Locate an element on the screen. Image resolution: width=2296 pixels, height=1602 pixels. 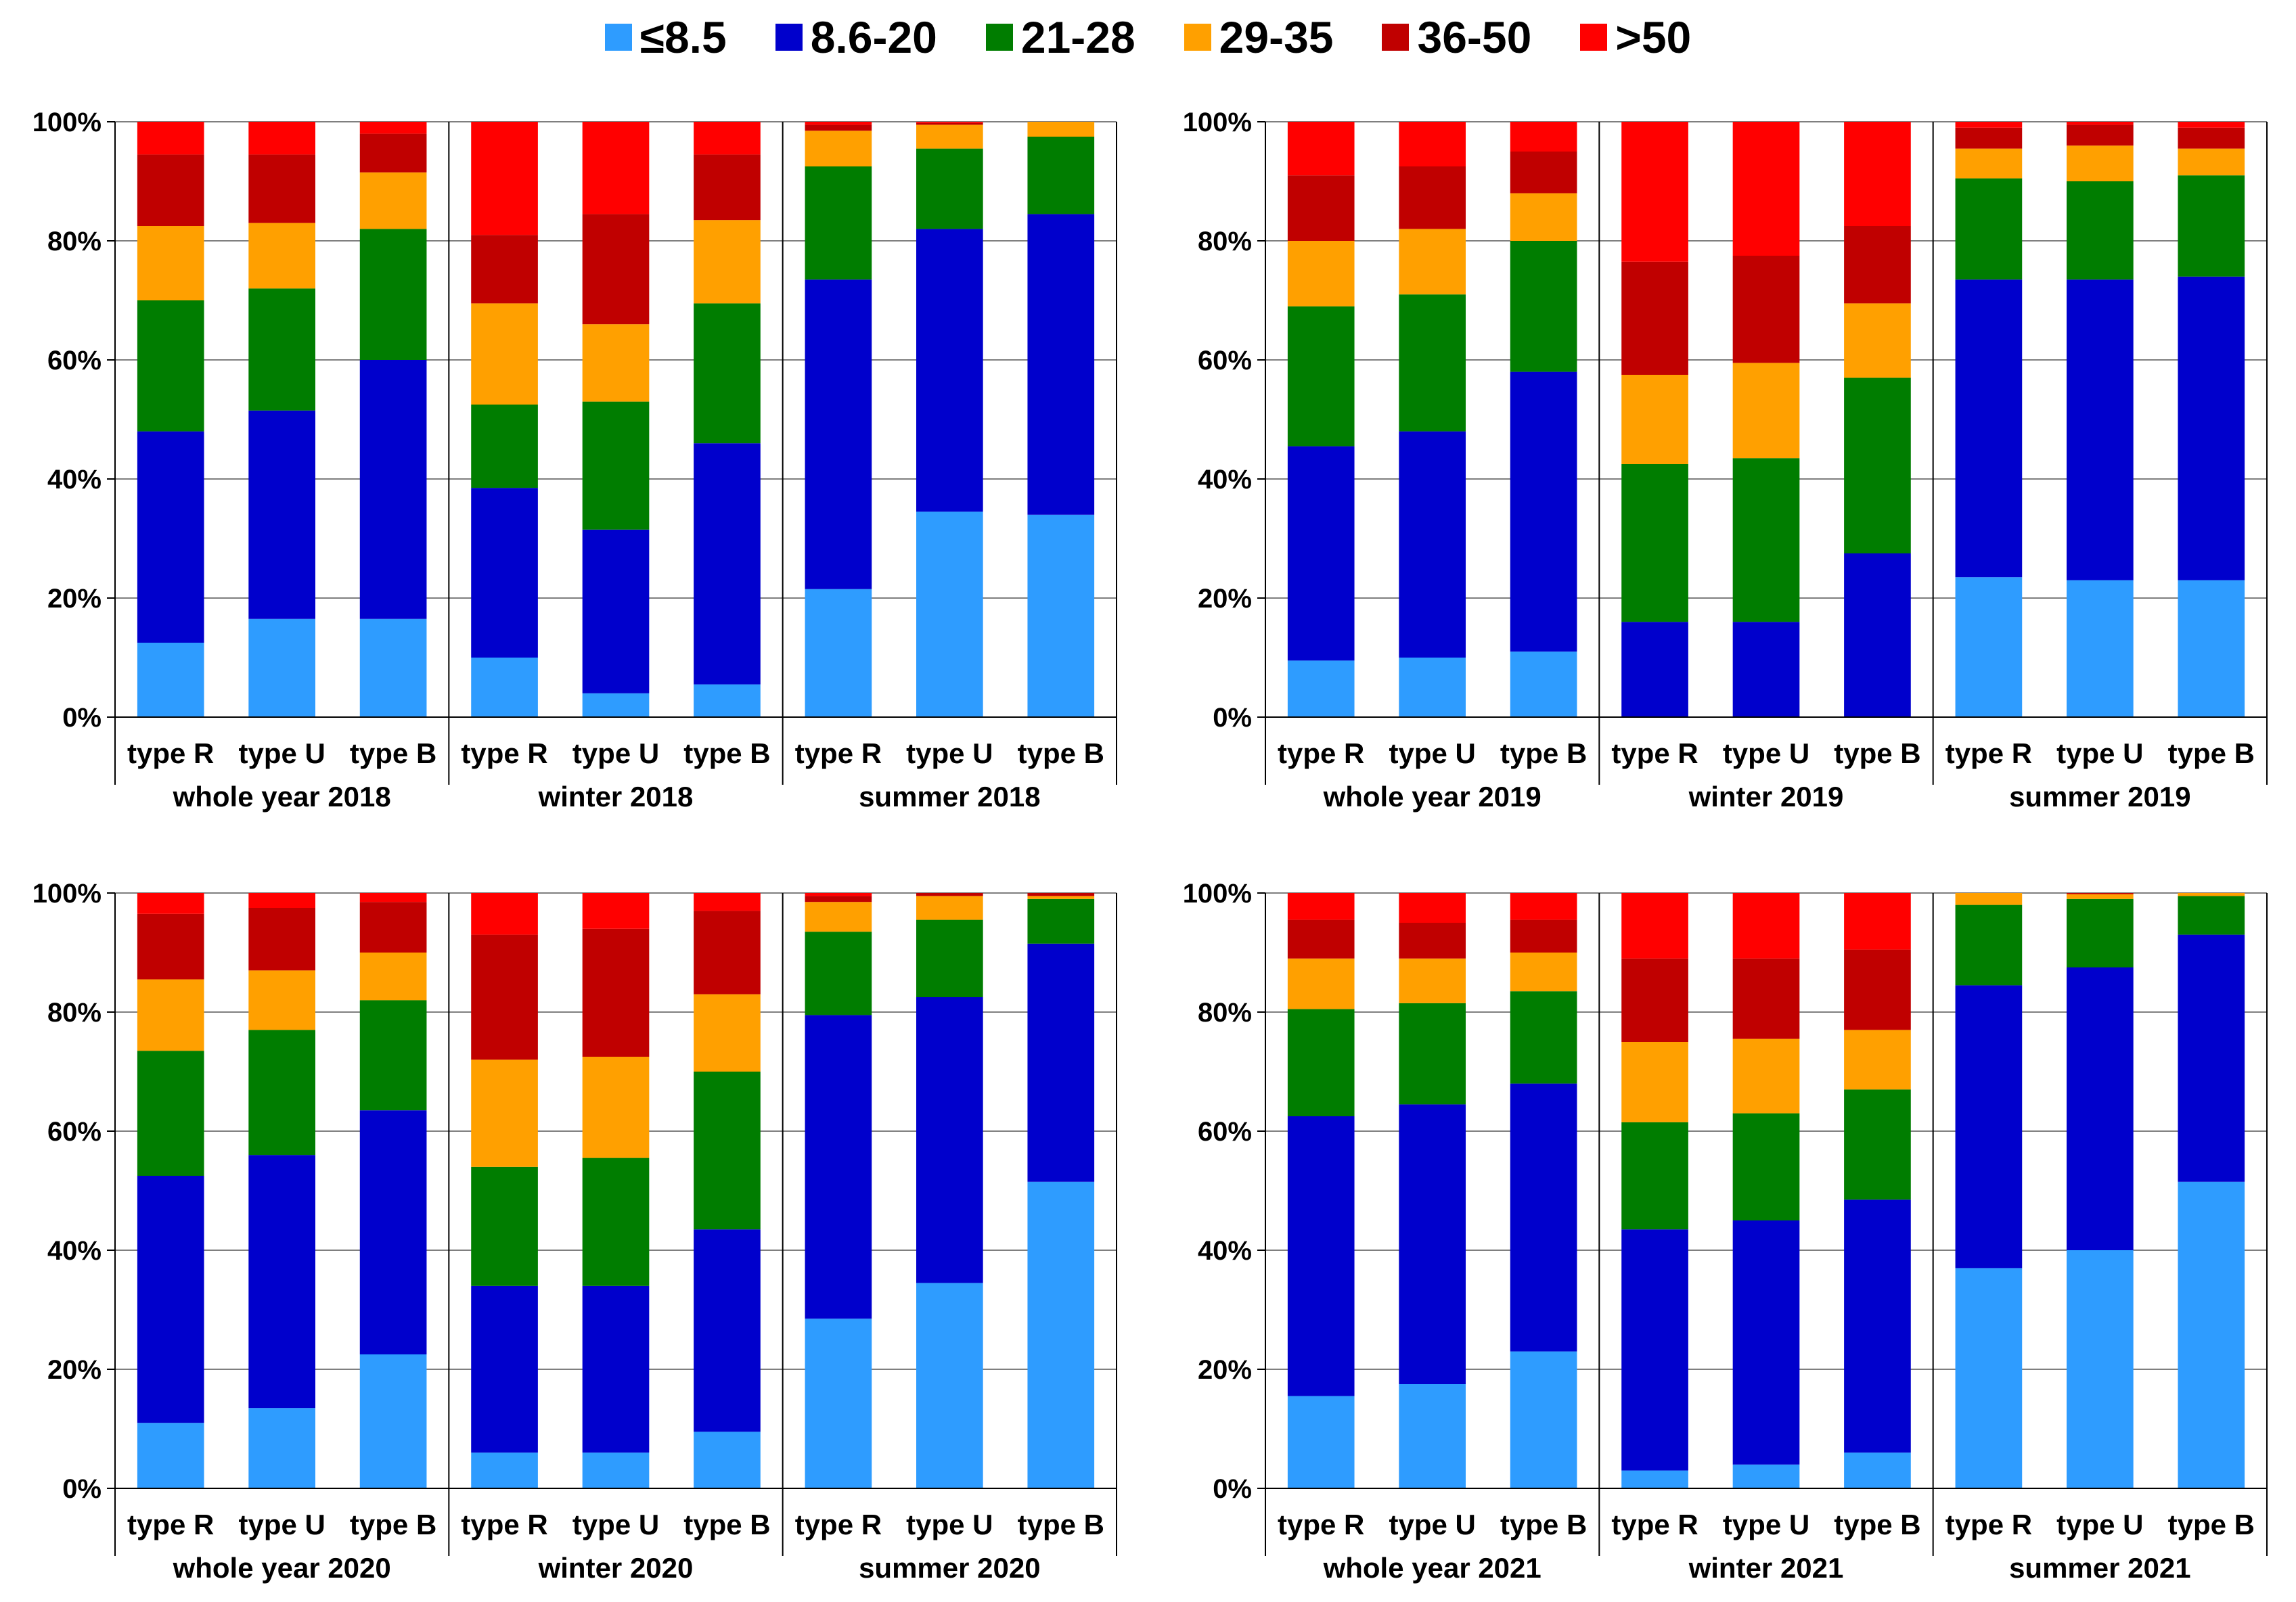
legend-label: ≤8.5 is located at coordinates (683, 37).